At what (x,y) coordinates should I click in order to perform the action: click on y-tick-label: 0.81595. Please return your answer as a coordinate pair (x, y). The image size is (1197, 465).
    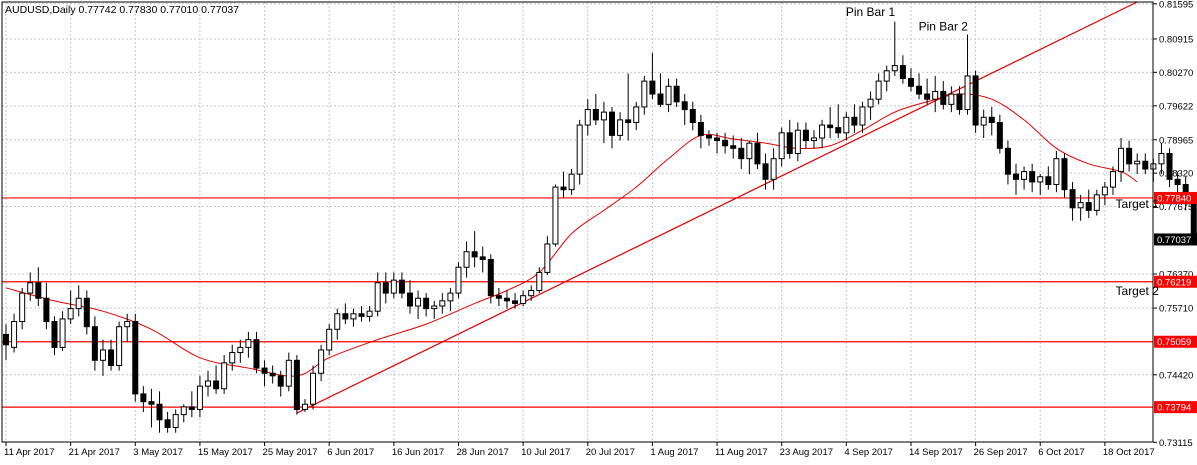
    Looking at the image, I should click on (1176, 5).